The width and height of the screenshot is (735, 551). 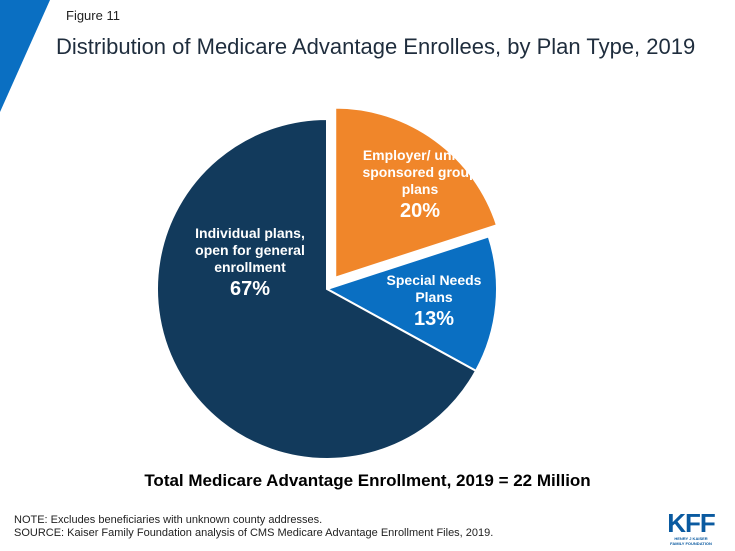 What do you see at coordinates (691, 538) in the screenshot?
I see `logo-subtitle-1: HENRY J KAISER` at bounding box center [691, 538].